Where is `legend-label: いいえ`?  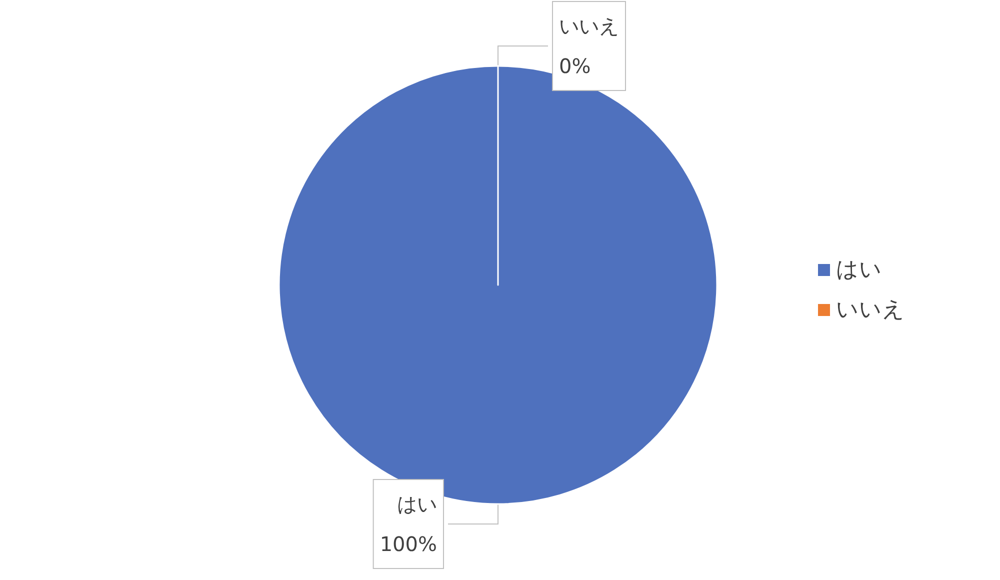
legend-label: いいえ is located at coordinates (870, 310).